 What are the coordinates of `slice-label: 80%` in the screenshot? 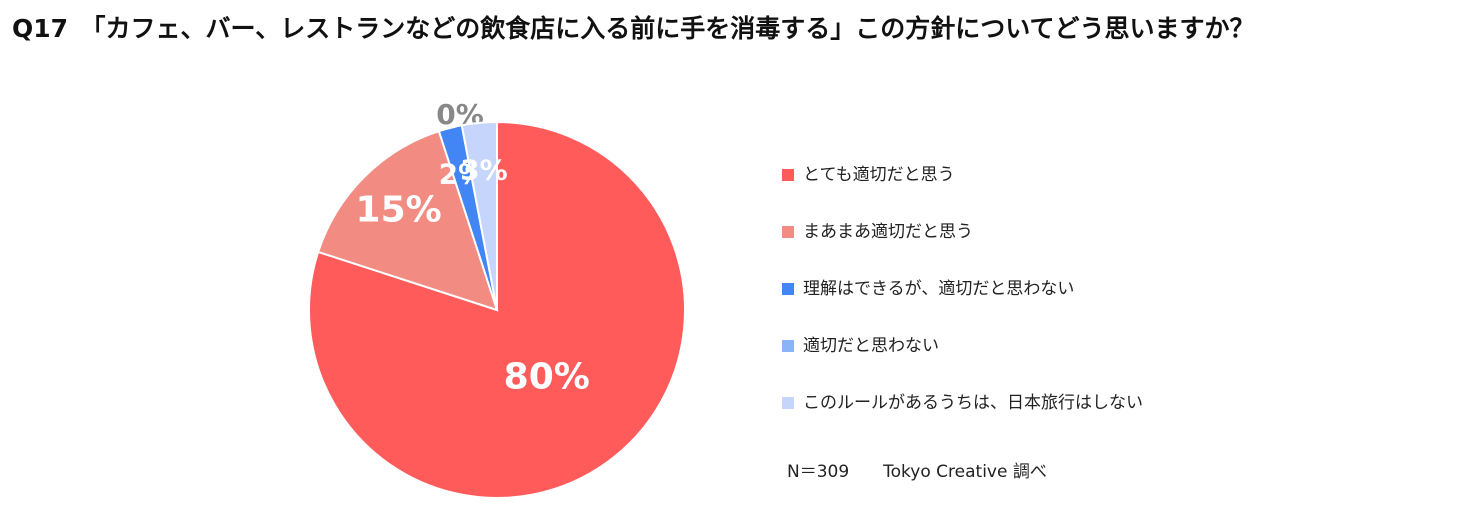 It's located at (547, 376).